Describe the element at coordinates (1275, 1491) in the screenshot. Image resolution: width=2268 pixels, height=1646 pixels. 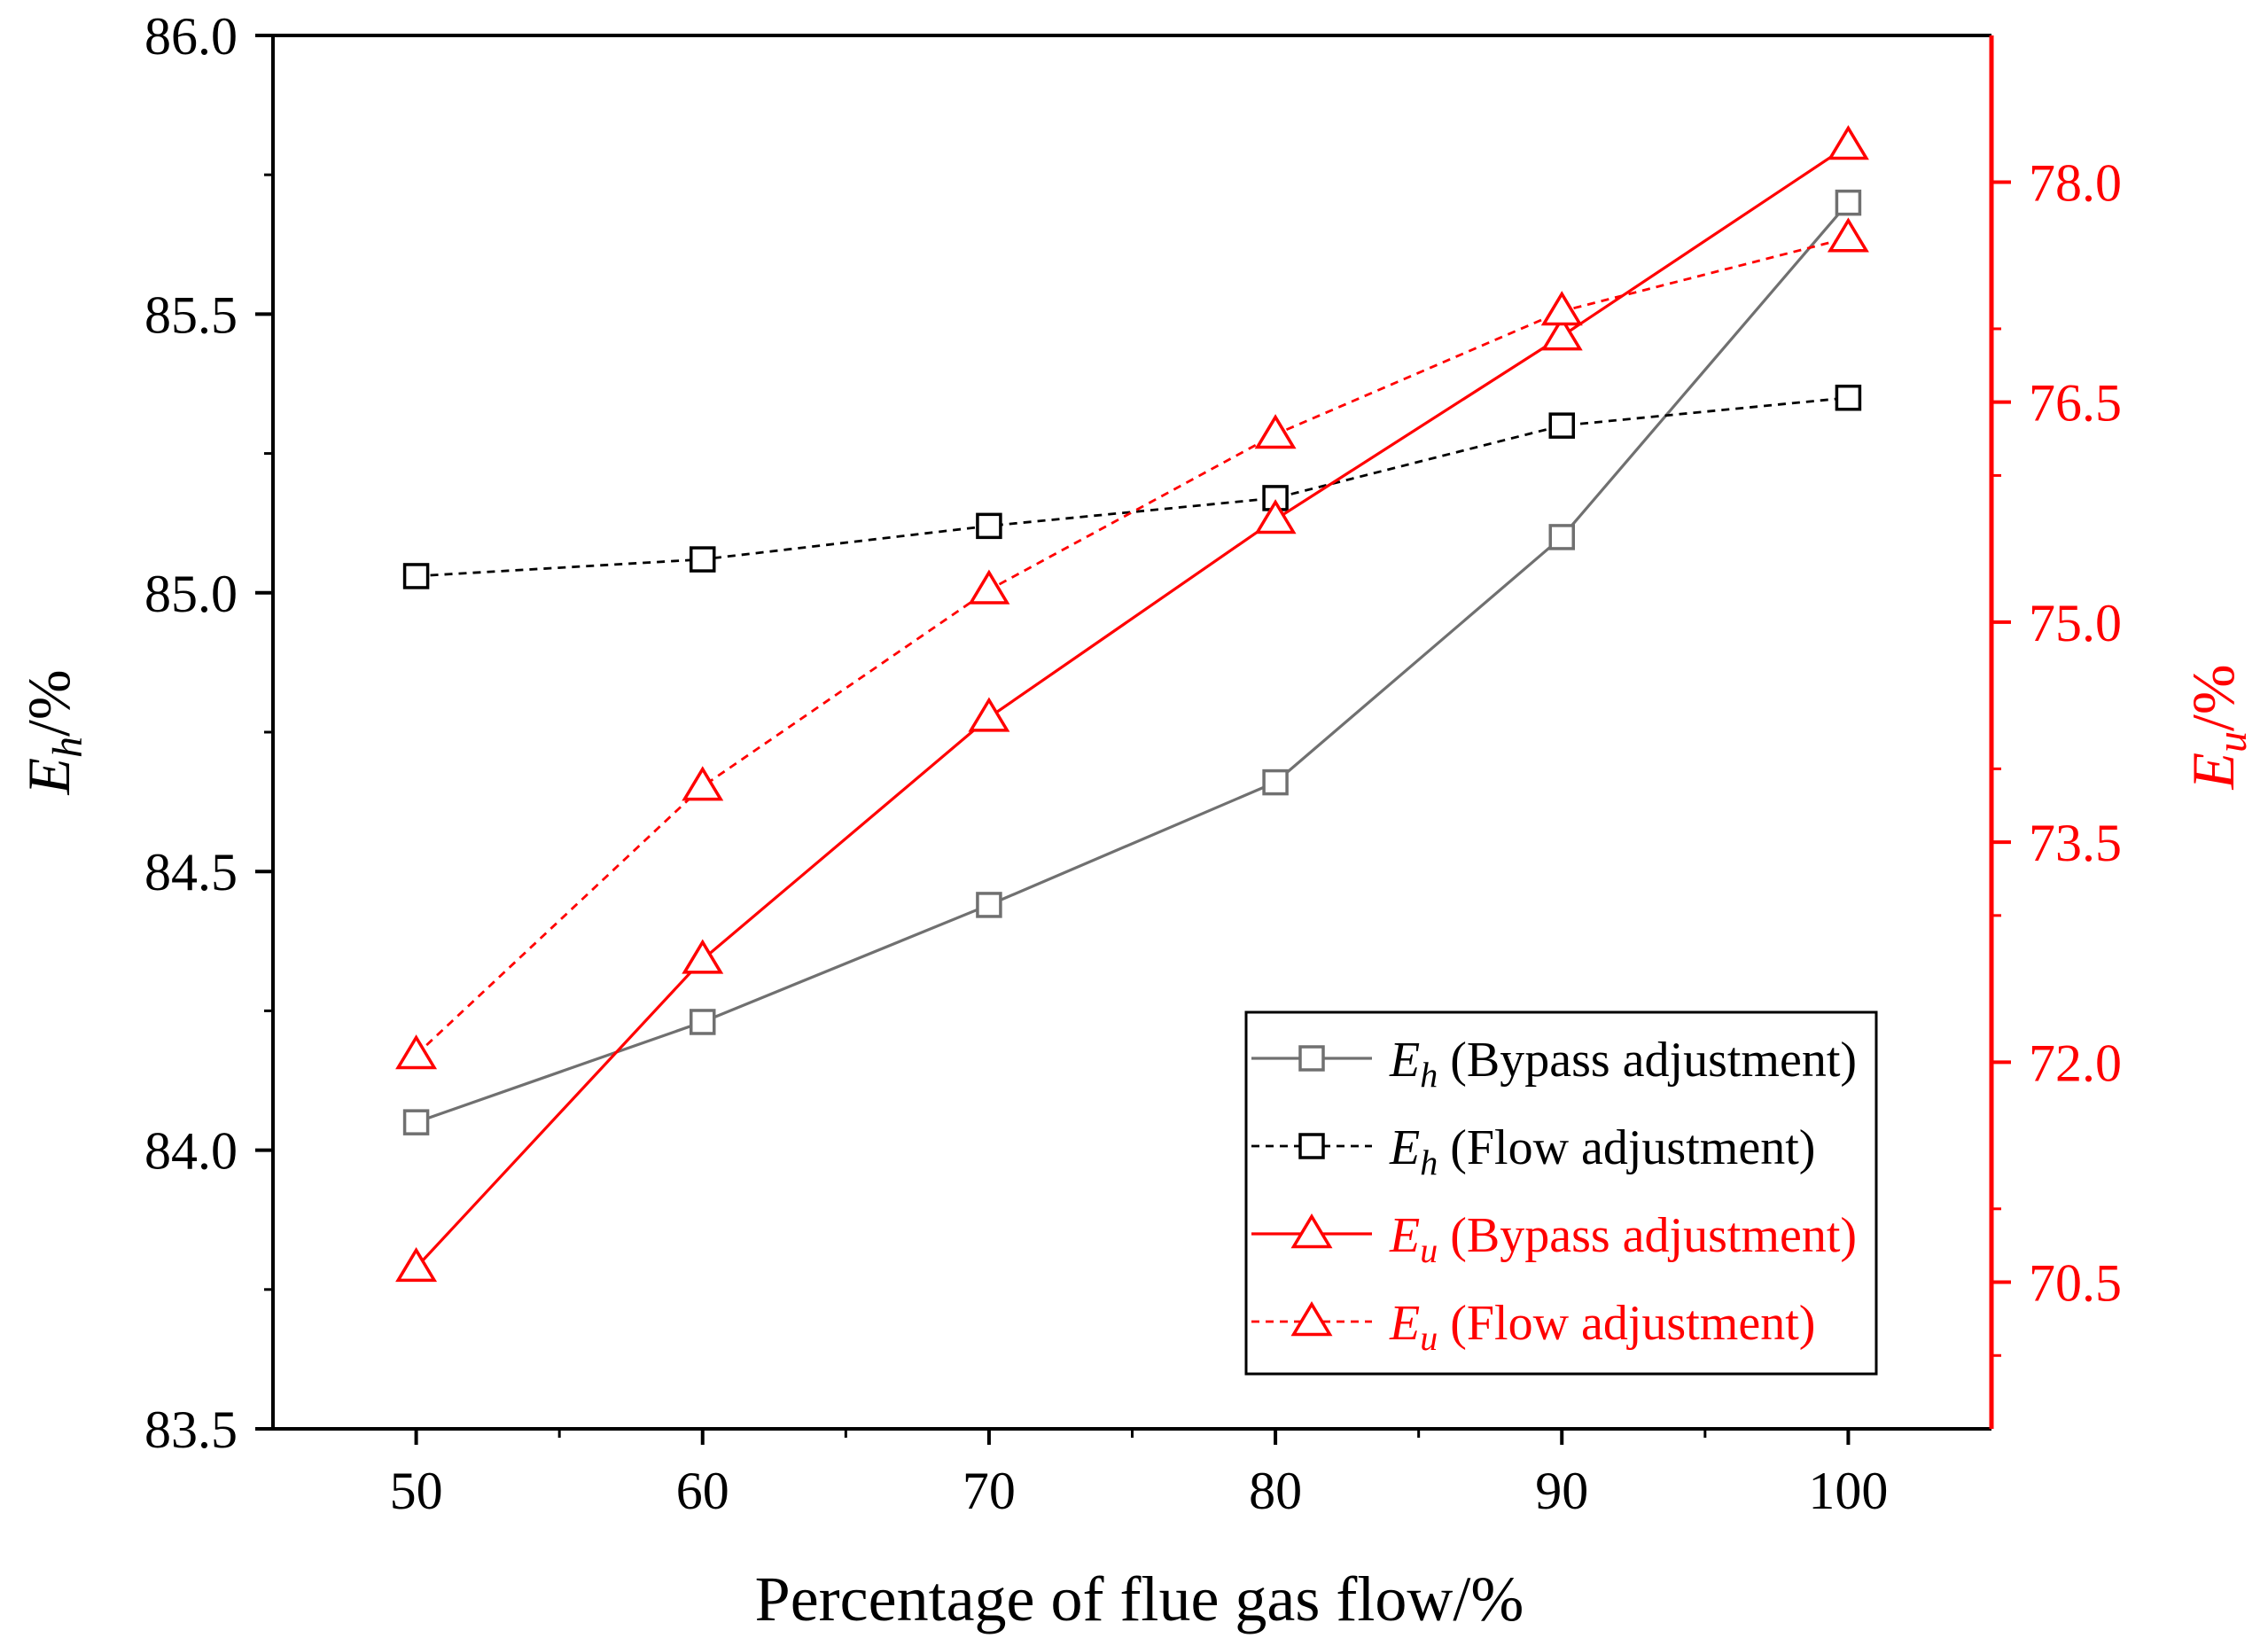
I see `x-tick-label: 80` at that location.